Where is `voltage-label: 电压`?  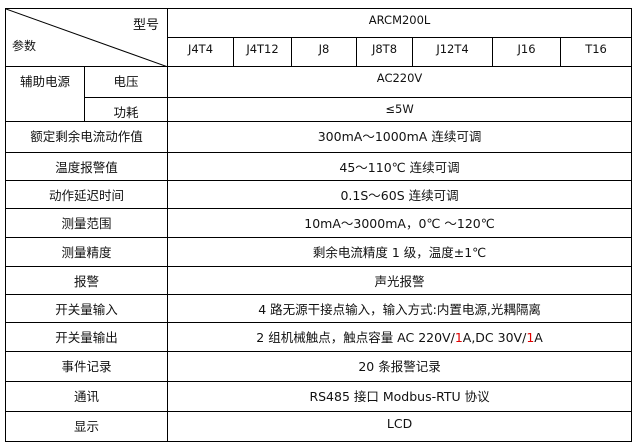
voltage-label: 电压 is located at coordinates (126, 82).